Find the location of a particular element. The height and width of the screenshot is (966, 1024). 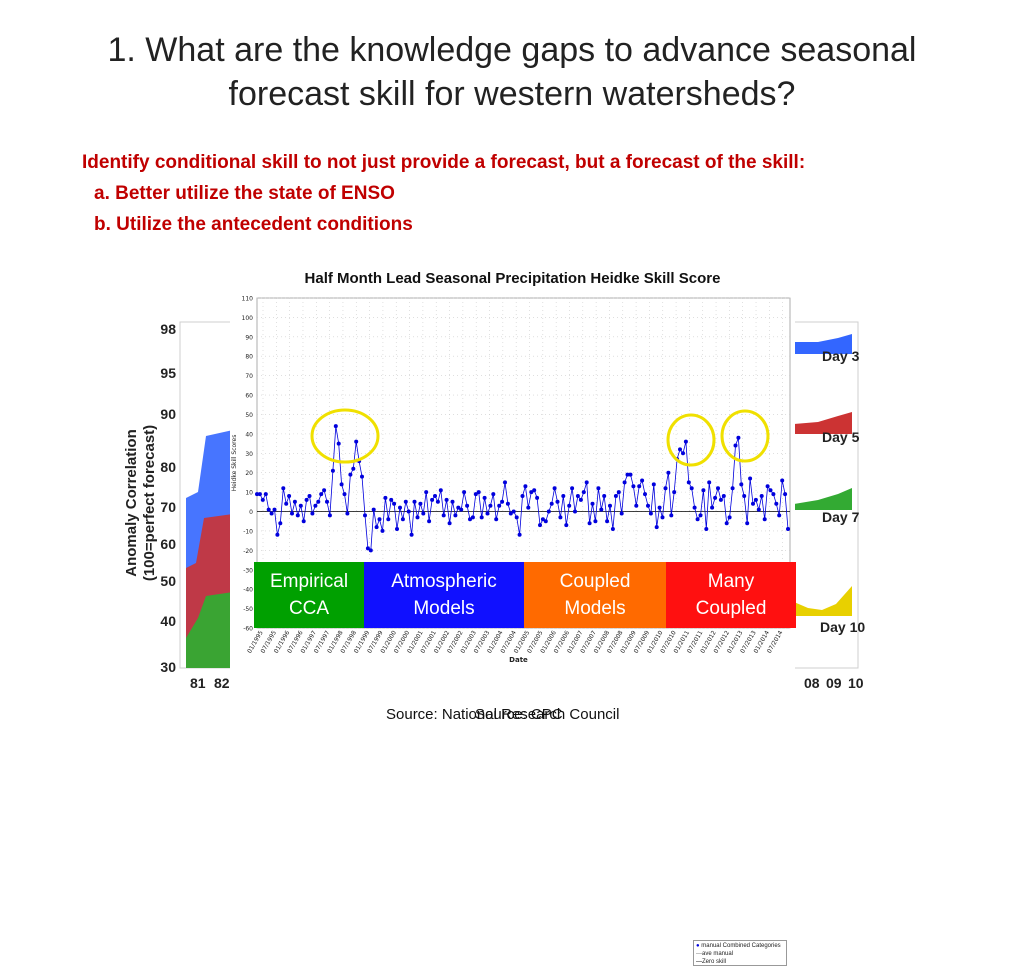

y-tick-label: -40 is located at coordinates (248, 590).